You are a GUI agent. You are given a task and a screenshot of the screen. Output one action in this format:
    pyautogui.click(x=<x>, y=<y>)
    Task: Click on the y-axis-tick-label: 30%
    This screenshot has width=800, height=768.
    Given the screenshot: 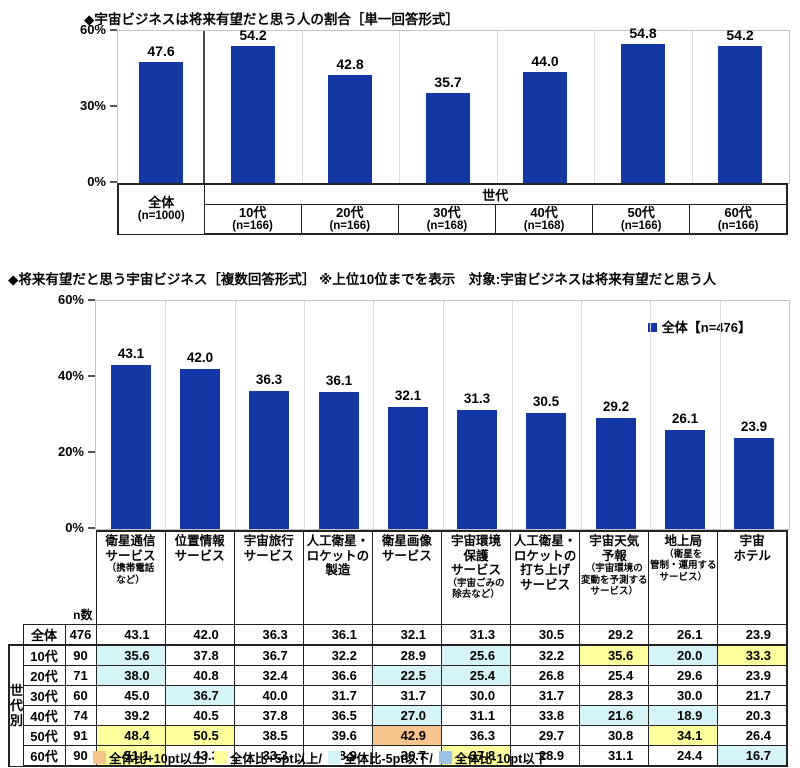 What is the action you would take?
    pyautogui.click(x=92, y=105)
    